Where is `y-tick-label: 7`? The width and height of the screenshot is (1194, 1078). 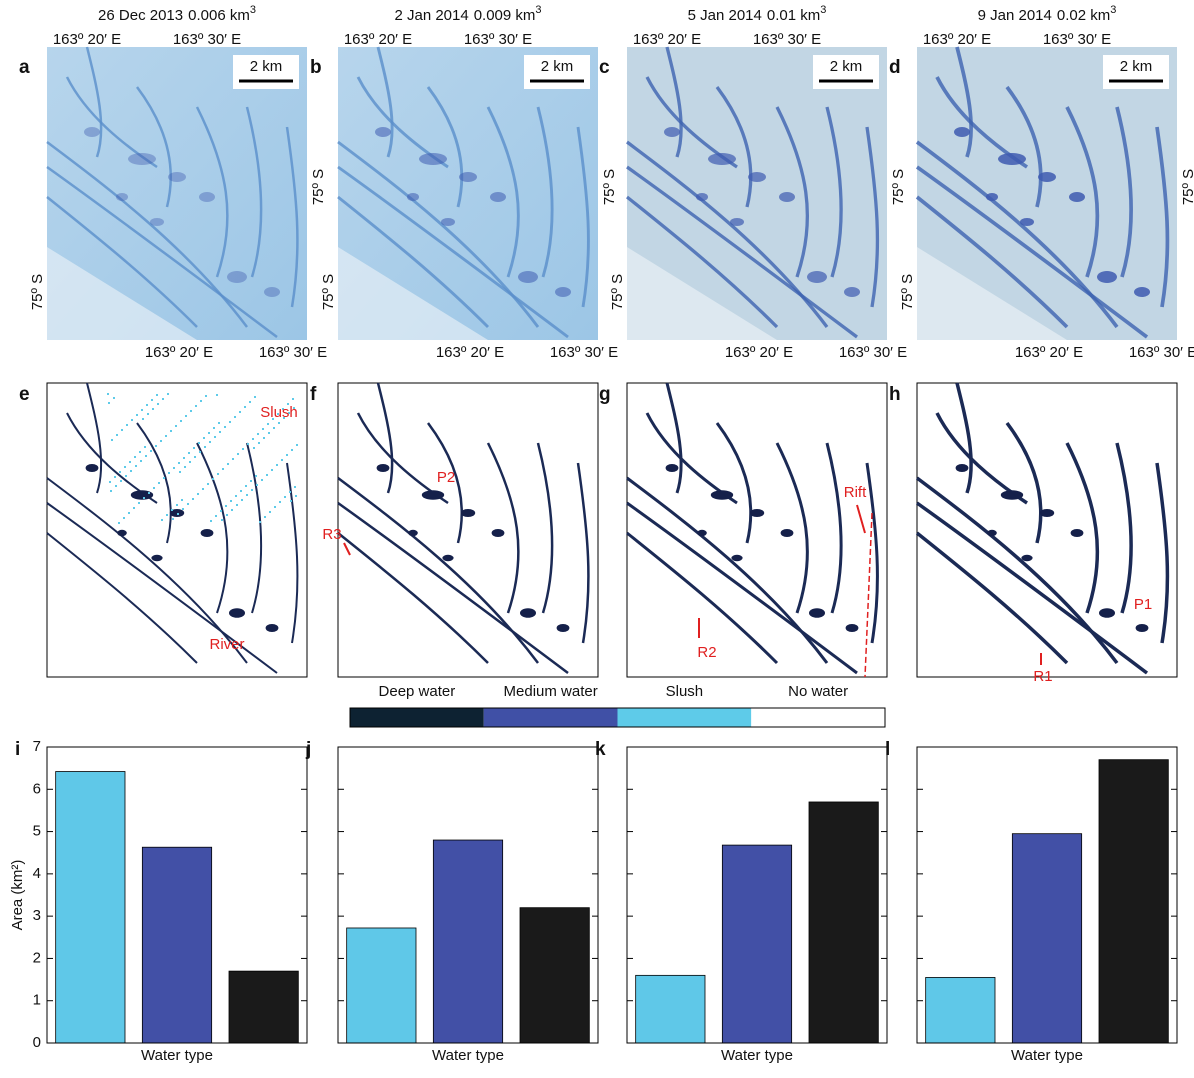 y-tick-label: 7 is located at coordinates (37, 746).